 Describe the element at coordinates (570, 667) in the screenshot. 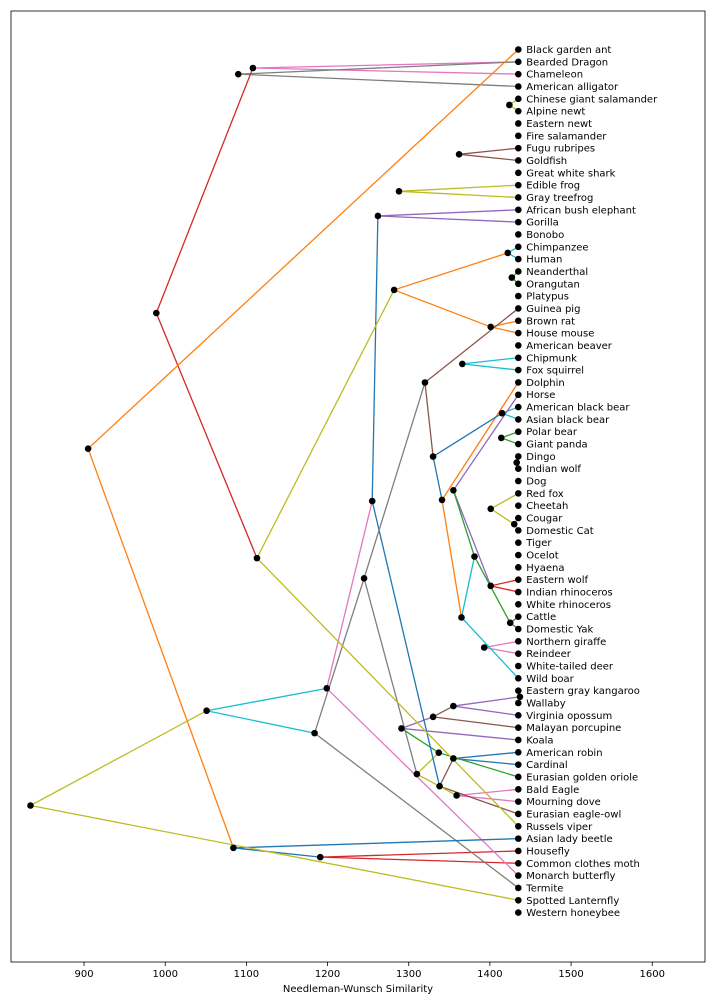

I see `leaf-label: White-tailed deer` at that location.